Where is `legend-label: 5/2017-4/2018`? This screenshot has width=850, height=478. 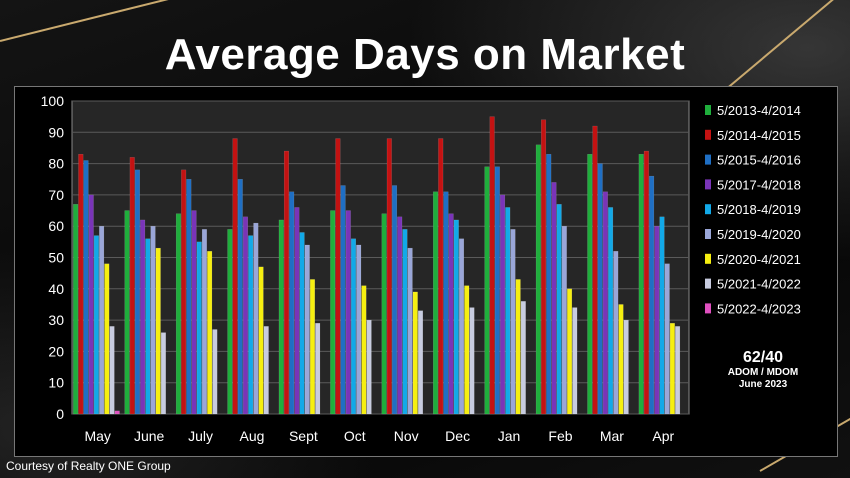
legend-label: 5/2017-4/2018 is located at coordinates (759, 184).